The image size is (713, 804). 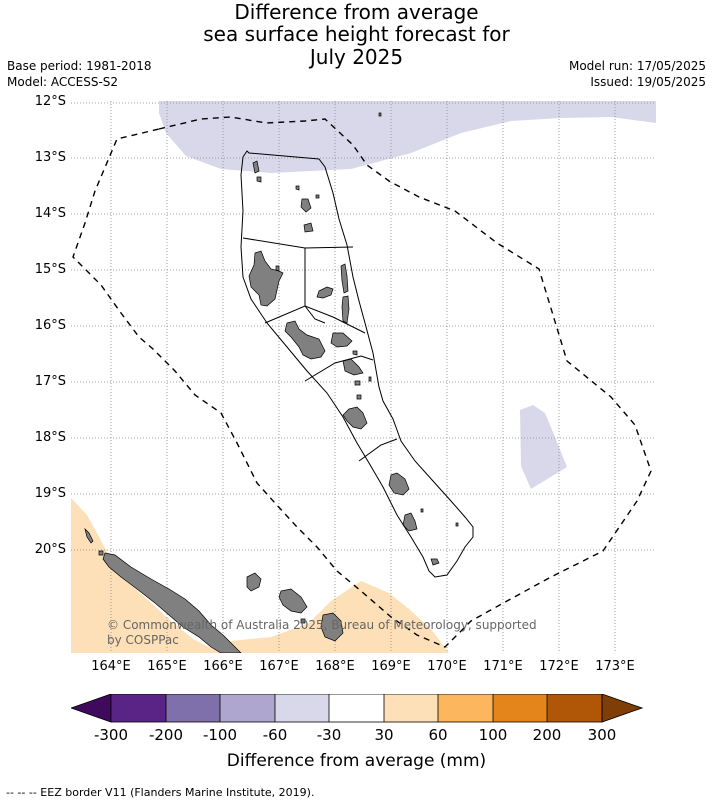 I want to click on espiritu-santo-island, so click(x=266, y=278).